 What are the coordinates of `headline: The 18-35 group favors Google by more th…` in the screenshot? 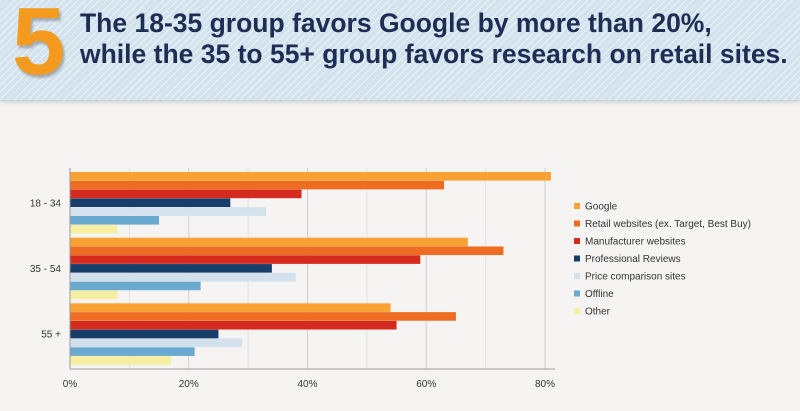 It's located at (435, 39).